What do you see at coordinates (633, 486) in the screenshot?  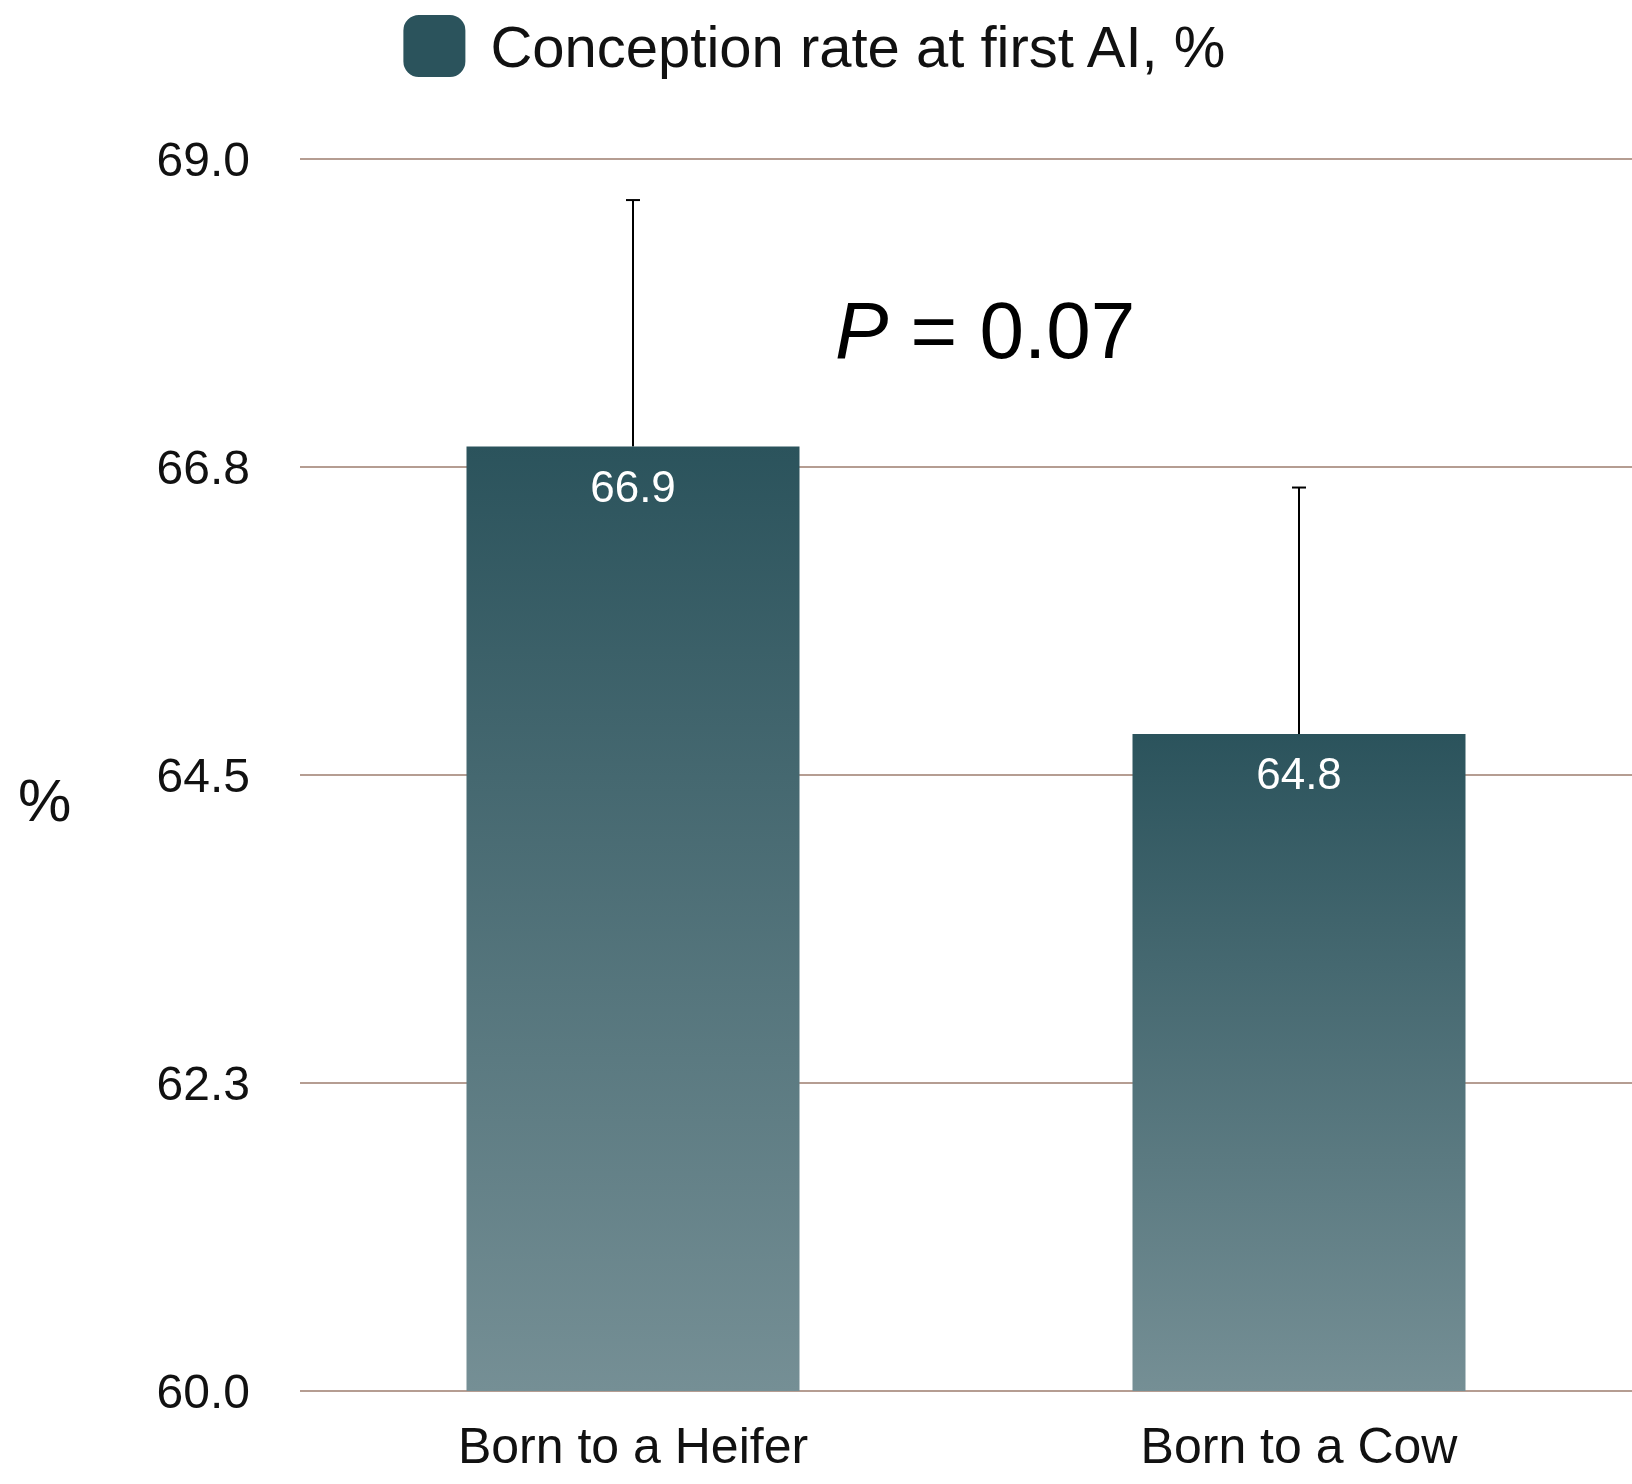 I see `data-label: 66.9` at bounding box center [633, 486].